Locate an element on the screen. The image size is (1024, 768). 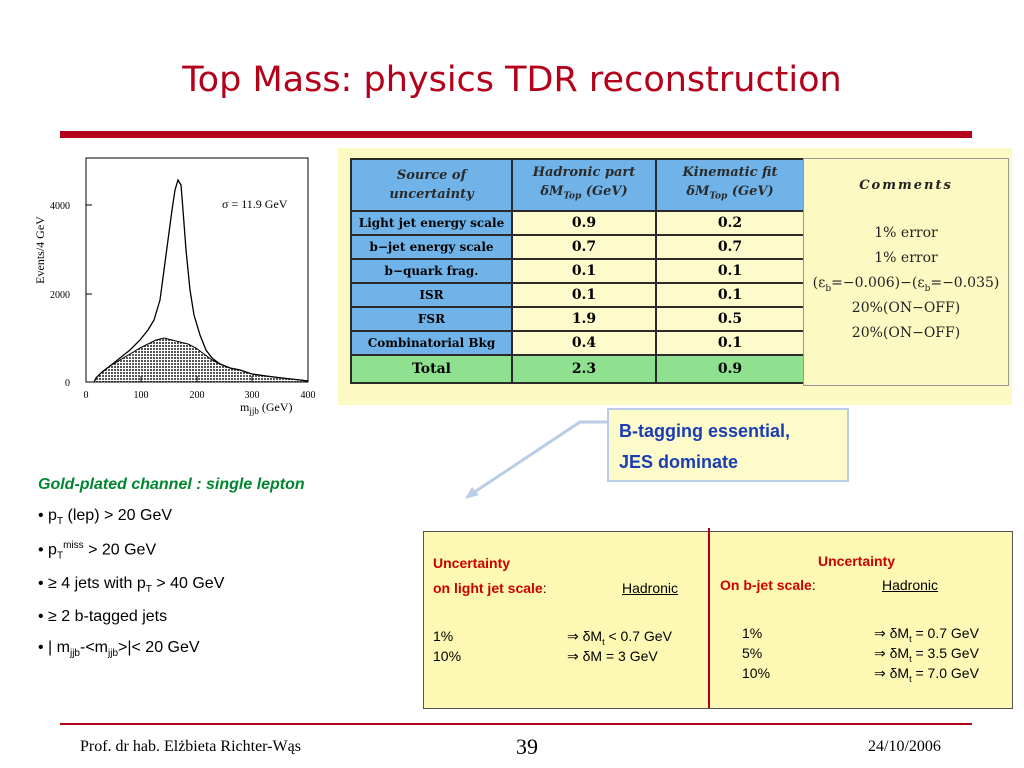
table-row: b−quark frag. 0.1 0.1 is located at coordinates (577, 271).